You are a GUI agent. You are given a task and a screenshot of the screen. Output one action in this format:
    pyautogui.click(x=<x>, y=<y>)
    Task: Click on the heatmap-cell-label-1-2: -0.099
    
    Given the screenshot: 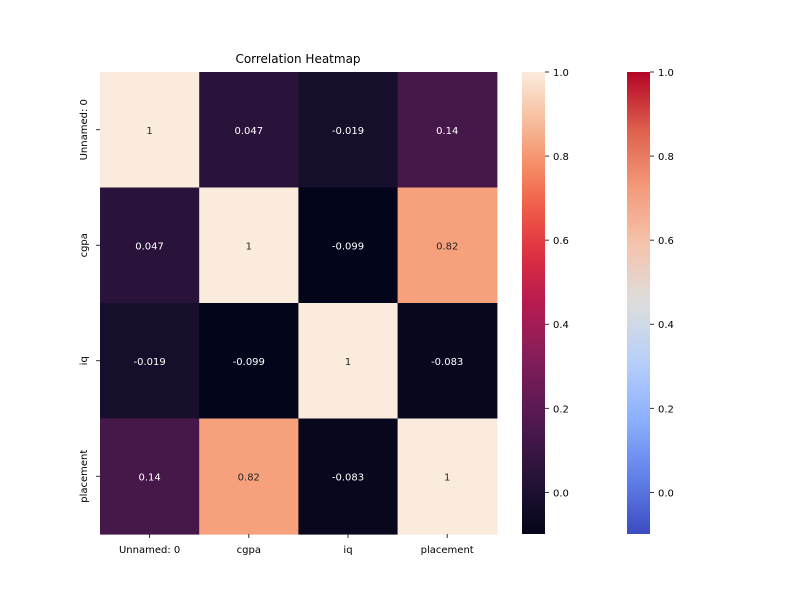 What is the action you would take?
    pyautogui.click(x=348, y=246)
    